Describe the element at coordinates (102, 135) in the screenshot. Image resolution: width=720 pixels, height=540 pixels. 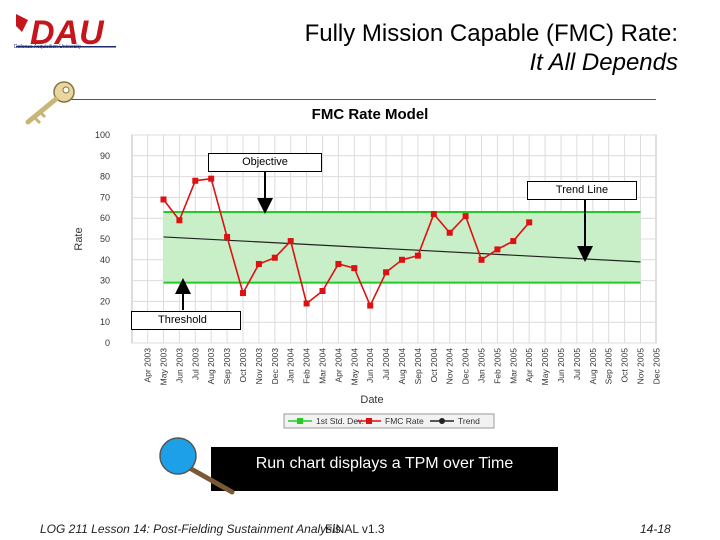
I see `y-tick-label: 100` at that location.